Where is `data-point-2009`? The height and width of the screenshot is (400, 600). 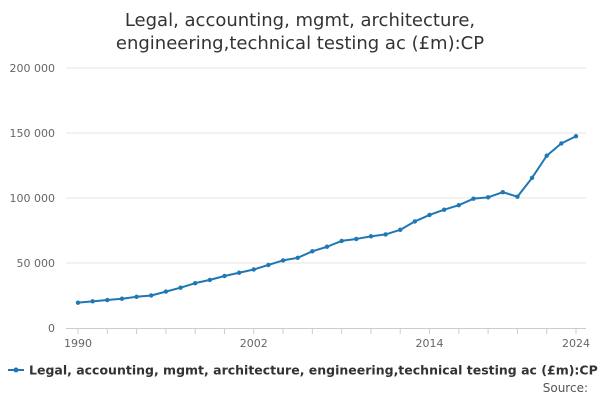 data-point-2009 is located at coordinates (356, 239).